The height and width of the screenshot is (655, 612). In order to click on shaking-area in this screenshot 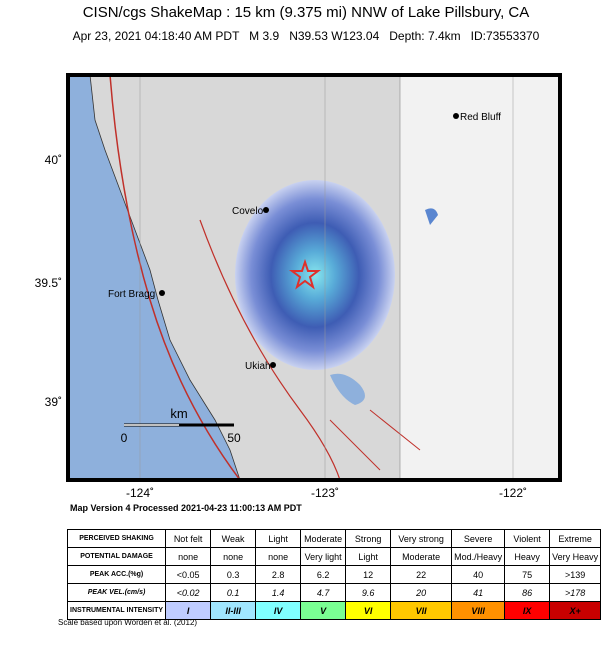, I will do `click(315, 275)`.